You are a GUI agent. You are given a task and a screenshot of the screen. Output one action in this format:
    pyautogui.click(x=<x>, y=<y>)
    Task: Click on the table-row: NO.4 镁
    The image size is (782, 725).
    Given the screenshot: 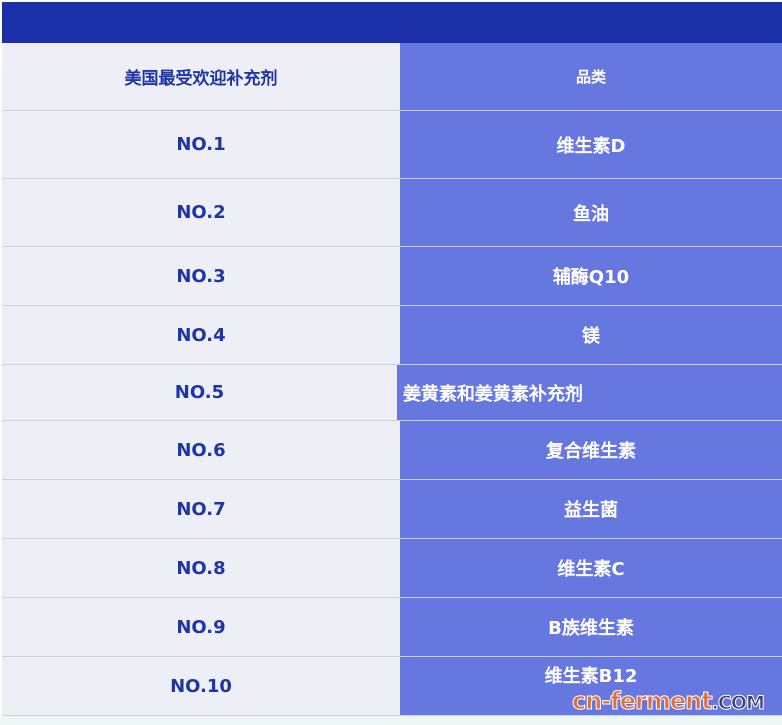 What is the action you would take?
    pyautogui.click(x=392, y=335)
    